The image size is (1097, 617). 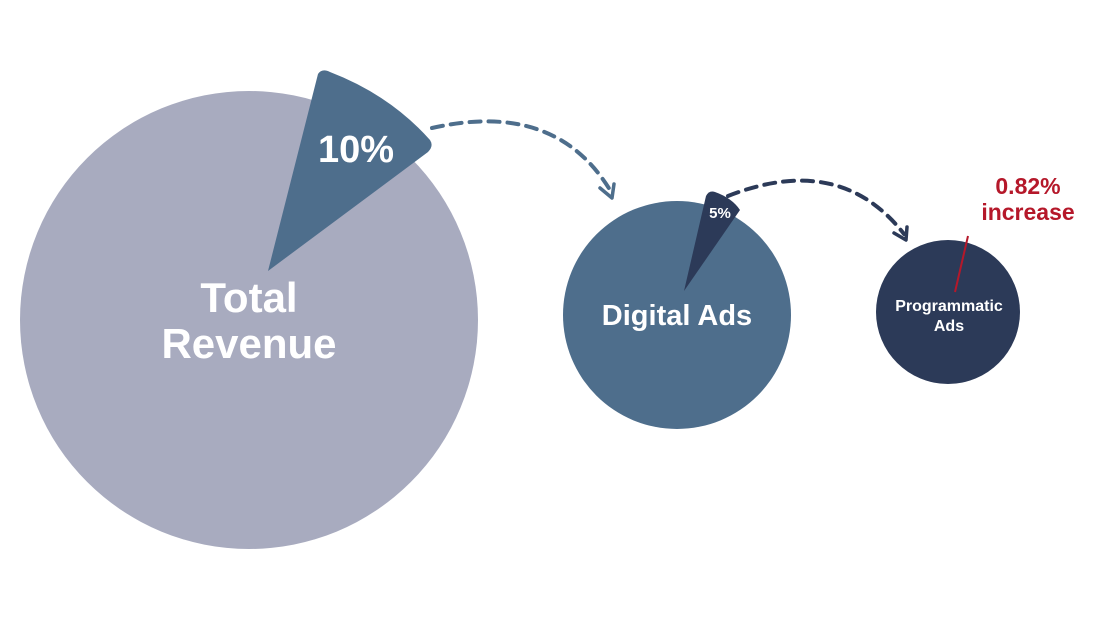 I want to click on digital-ads-circle, so click(x=677, y=315).